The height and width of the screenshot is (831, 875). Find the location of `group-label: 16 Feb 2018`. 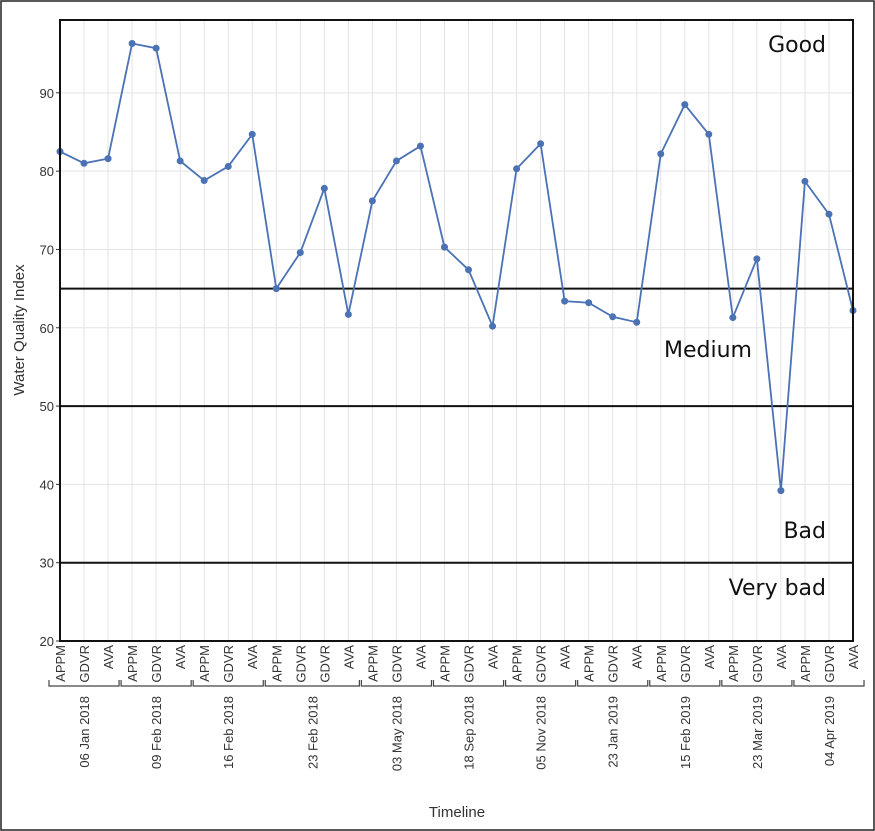

group-label: 16 Feb 2018 is located at coordinates (228, 732).